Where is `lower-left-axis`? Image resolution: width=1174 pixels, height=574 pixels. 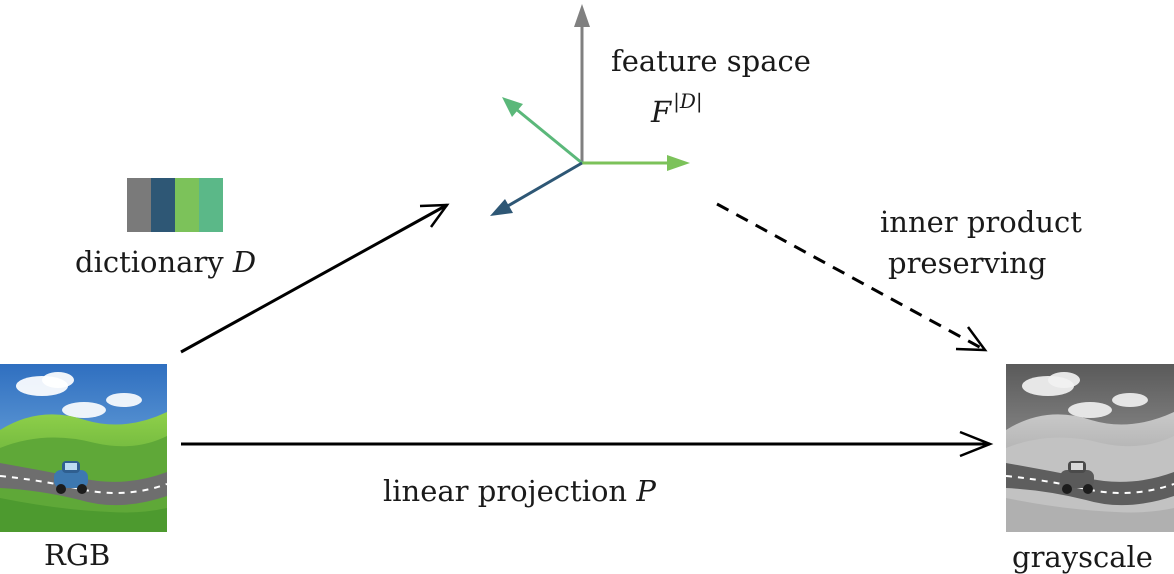 lower-left-axis is located at coordinates (544, 185).